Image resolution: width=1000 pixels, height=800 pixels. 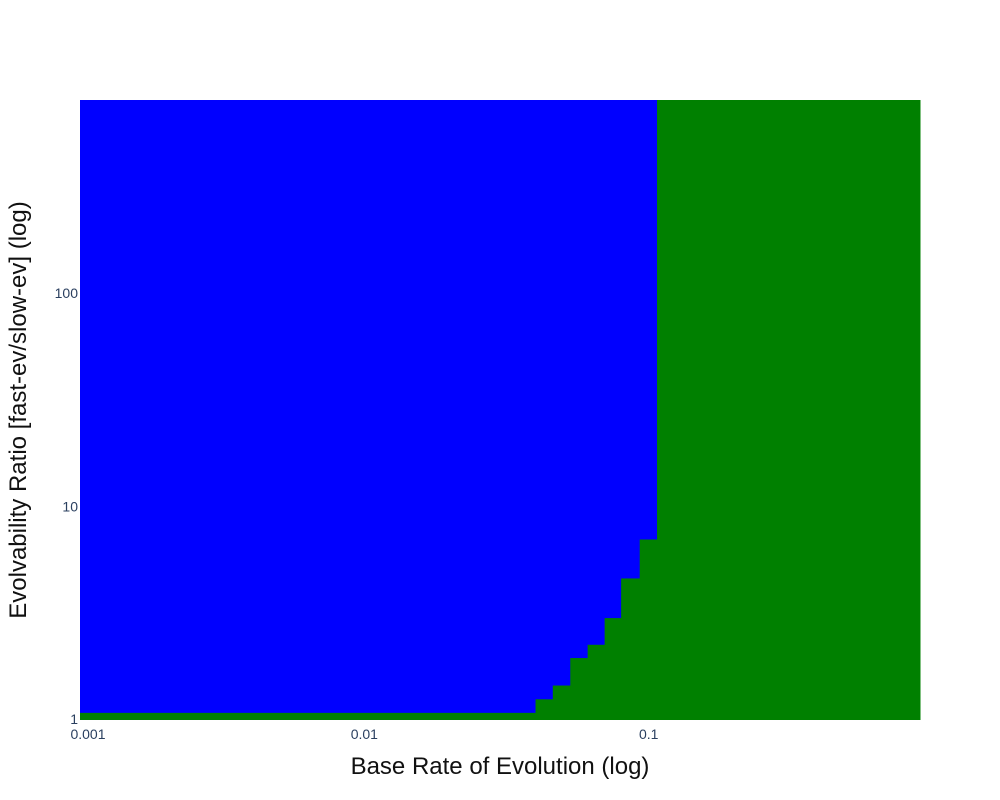 I want to click on y-axis-ticks: 1 10 100, so click(x=67, y=506).